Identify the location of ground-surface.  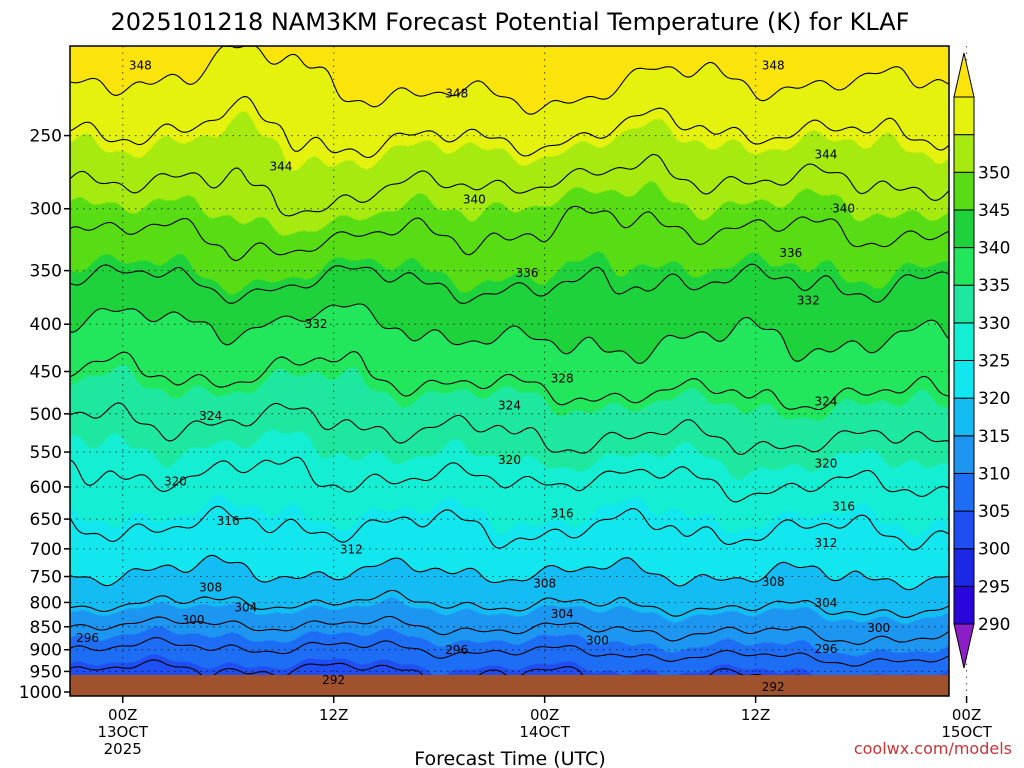
(509, 685).